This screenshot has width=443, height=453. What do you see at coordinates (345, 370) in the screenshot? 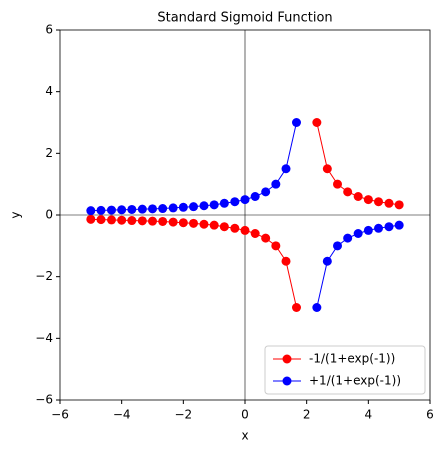
I see `legend-box` at bounding box center [345, 370].